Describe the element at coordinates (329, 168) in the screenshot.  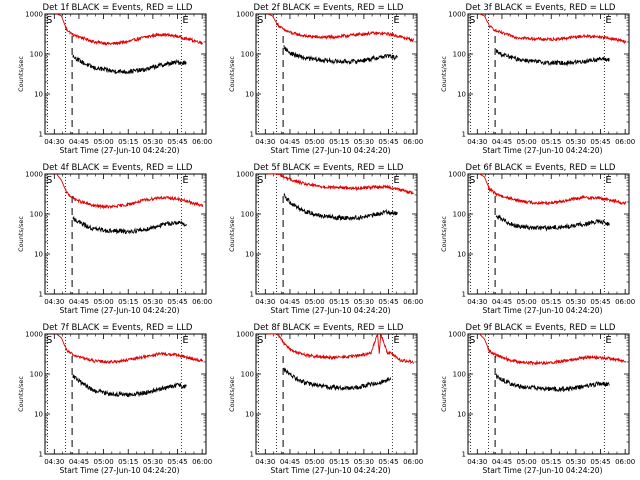
I see `panel-title: Det 5f BLACK = Events, RED = LLD` at that location.